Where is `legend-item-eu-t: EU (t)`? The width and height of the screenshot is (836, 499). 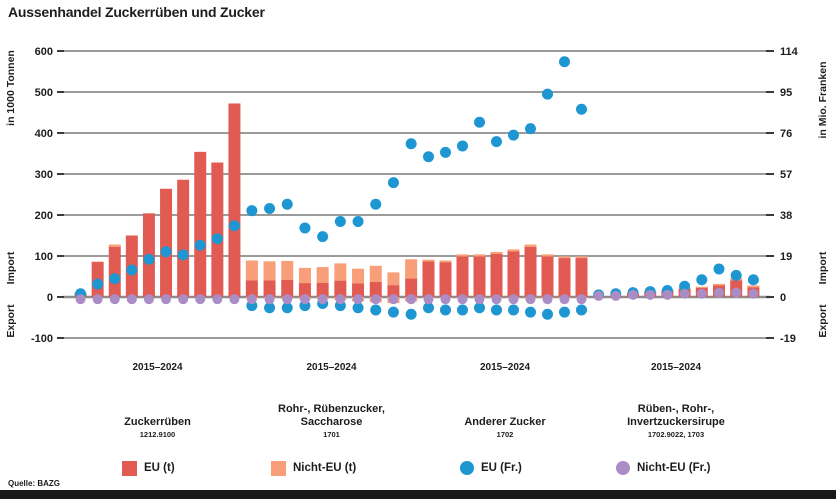
legend-item-eu-t: EU (t) is located at coordinates (148, 468).